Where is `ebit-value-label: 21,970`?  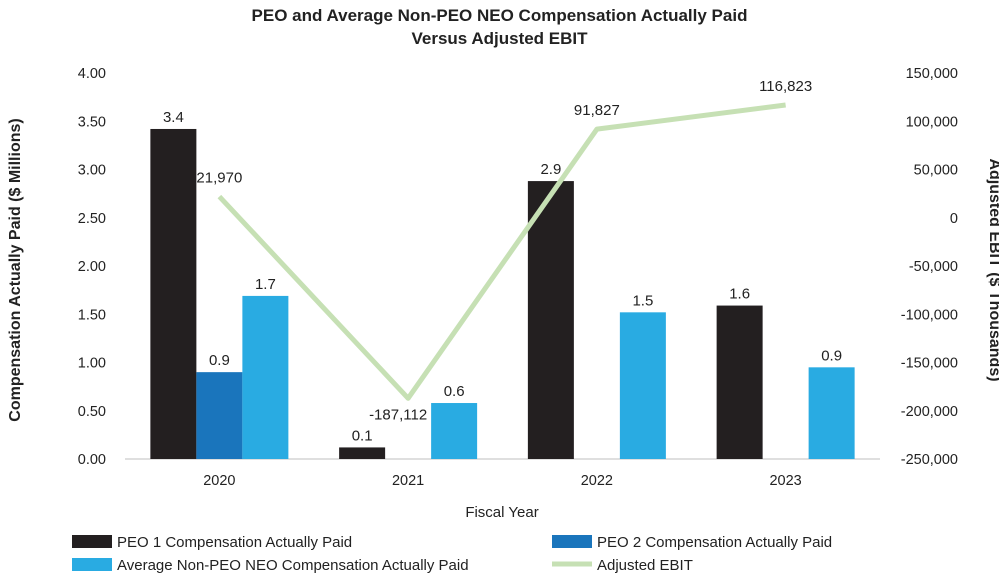 ebit-value-label: 21,970 is located at coordinates (219, 178).